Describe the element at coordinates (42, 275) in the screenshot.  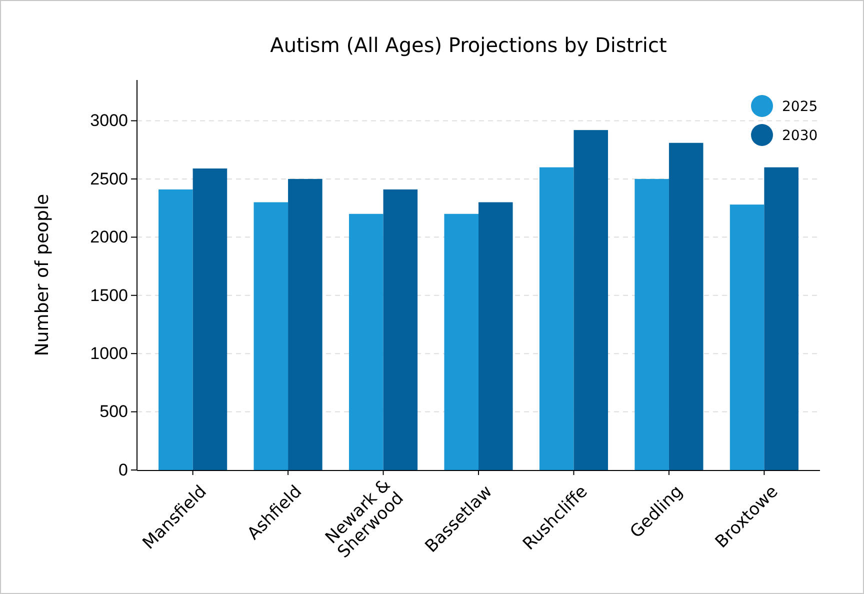
I see `y-axis-title: Number of people` at that location.